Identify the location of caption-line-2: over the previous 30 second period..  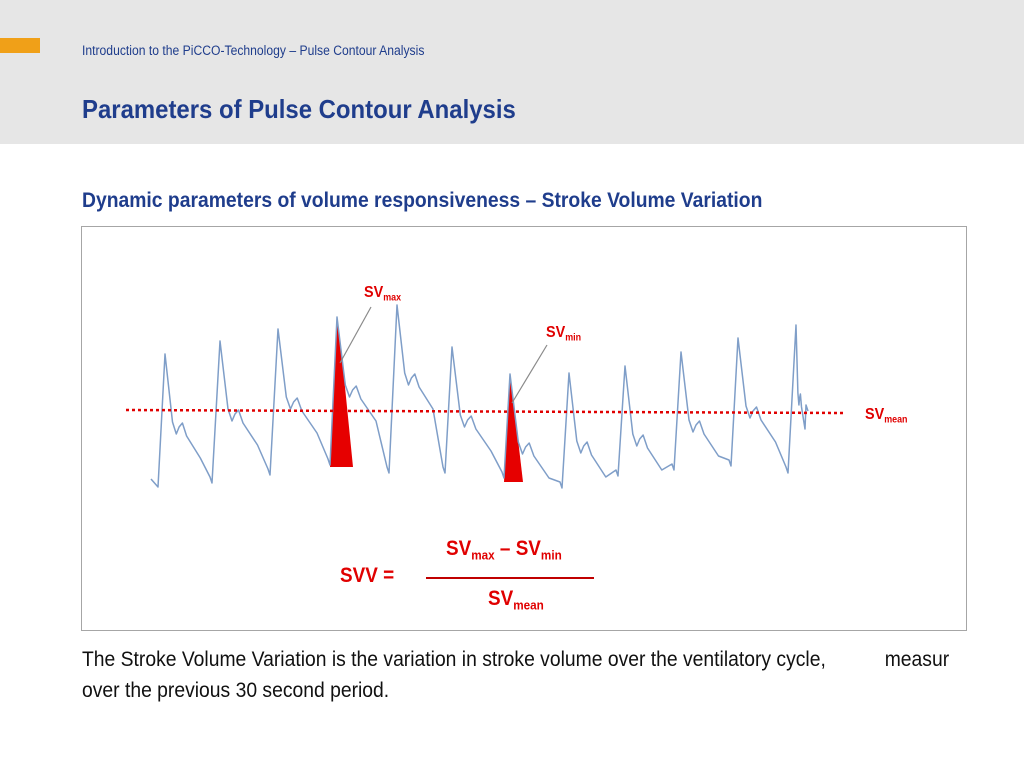
(236, 690).